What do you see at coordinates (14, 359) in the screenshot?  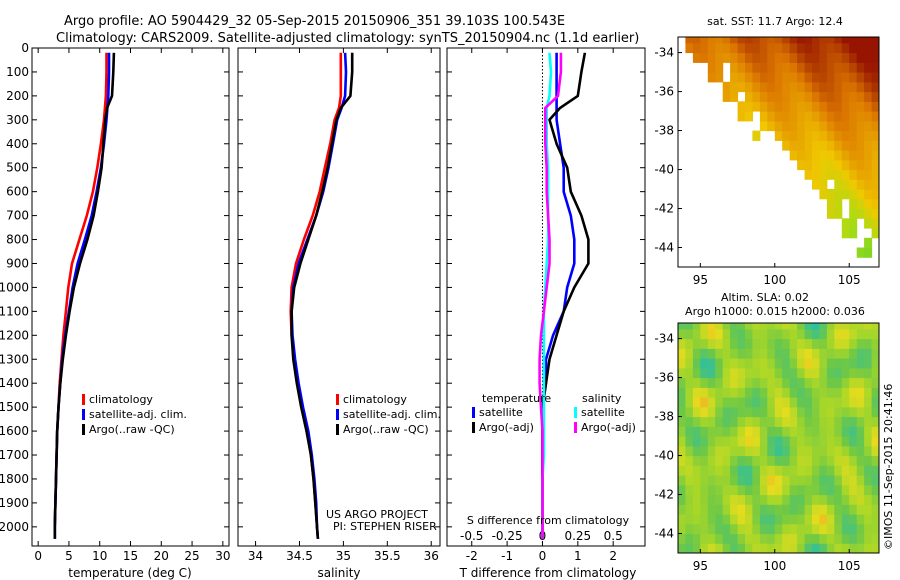 I see `depth-tick-label: 1300` at bounding box center [14, 359].